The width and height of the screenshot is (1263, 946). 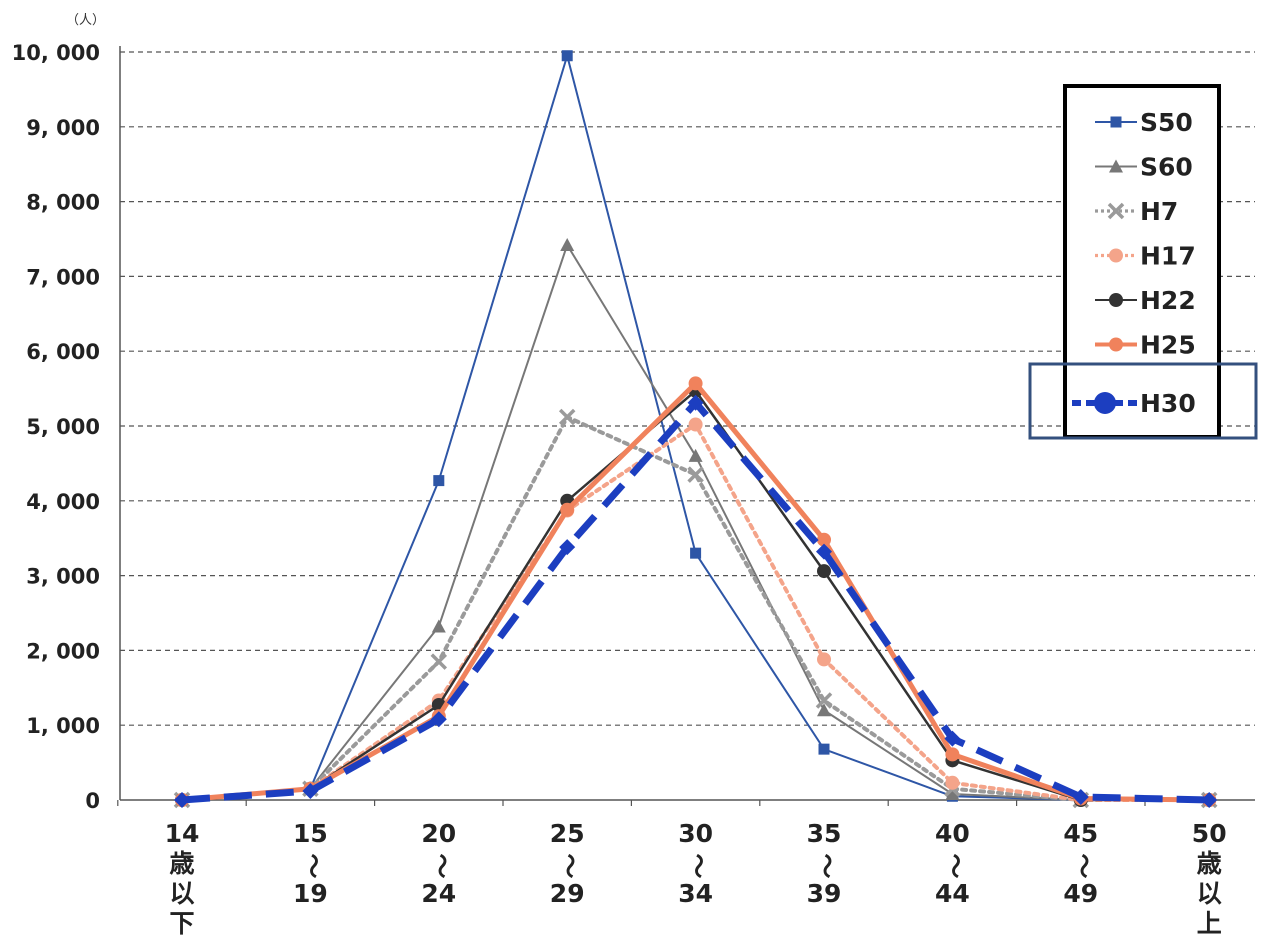 I want to click on y-tick-label: 9, 000, so click(x=63, y=128).